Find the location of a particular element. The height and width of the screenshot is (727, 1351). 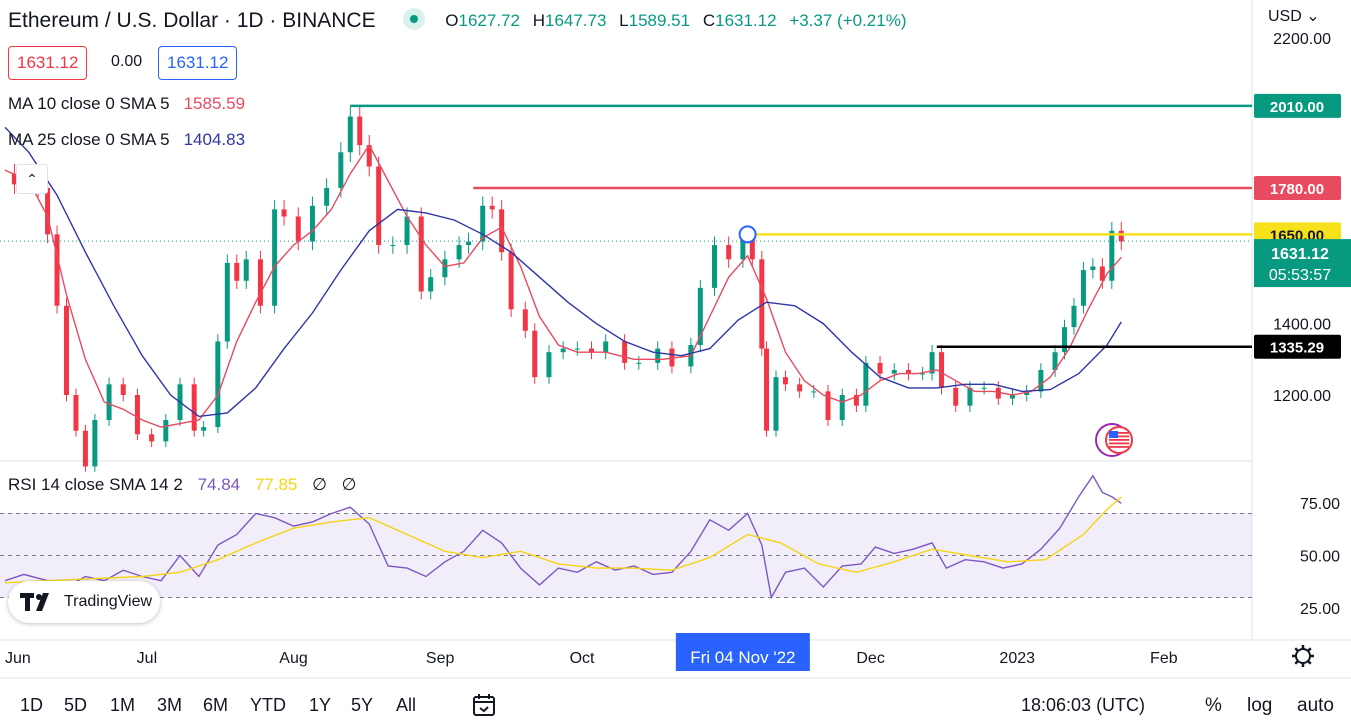

utc-clock: 18:06:03 (UTC) is located at coordinates (1083, 705).